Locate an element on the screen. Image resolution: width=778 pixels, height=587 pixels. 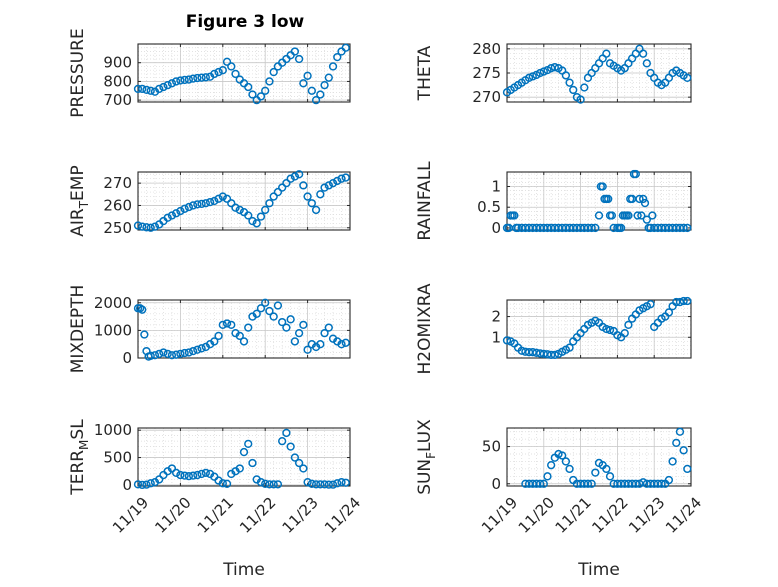
y-tick-label: 0 is located at coordinates (127, 358).